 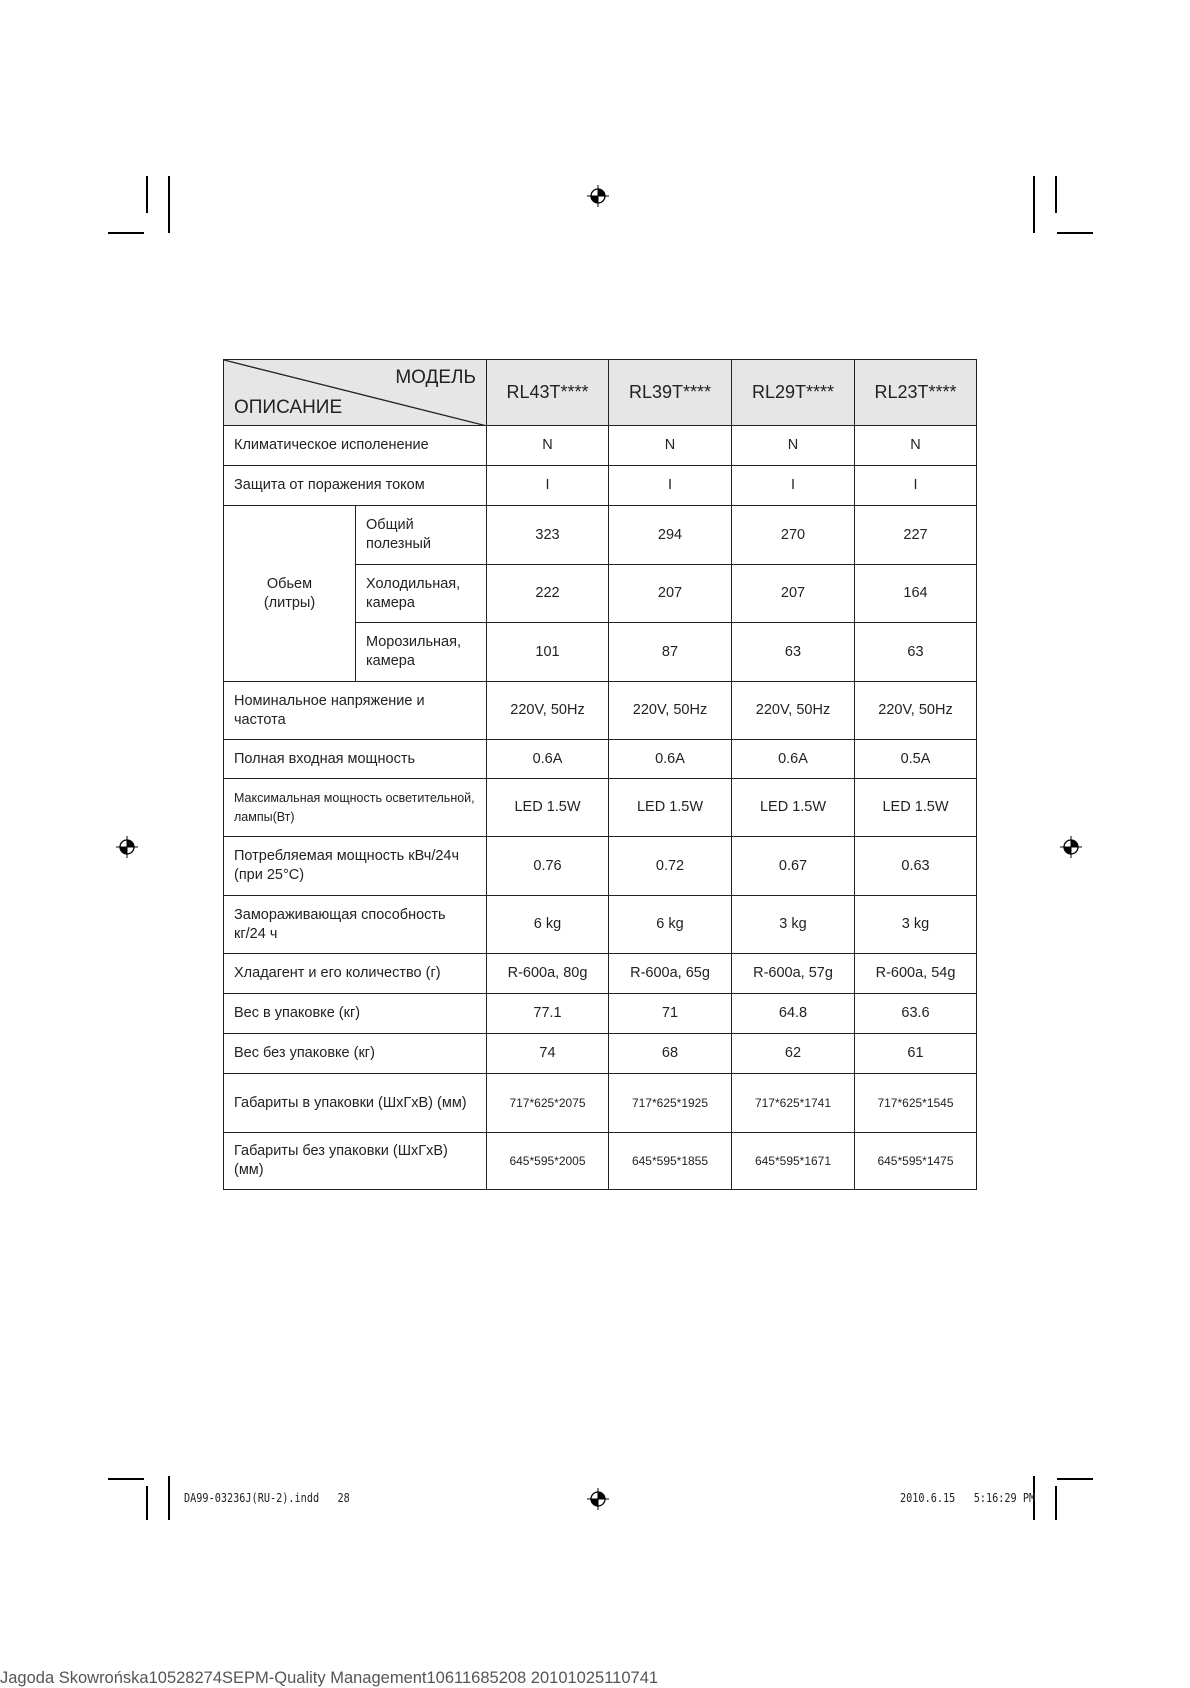 I want to click on value-cell: 645*595*1475, so click(x=915, y=1161).